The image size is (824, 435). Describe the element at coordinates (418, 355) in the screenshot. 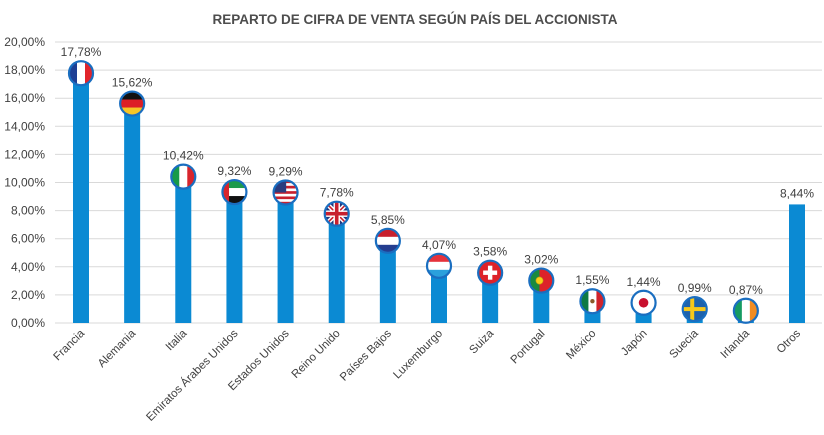

I see `x-tick-label: Luxemburgo` at that location.